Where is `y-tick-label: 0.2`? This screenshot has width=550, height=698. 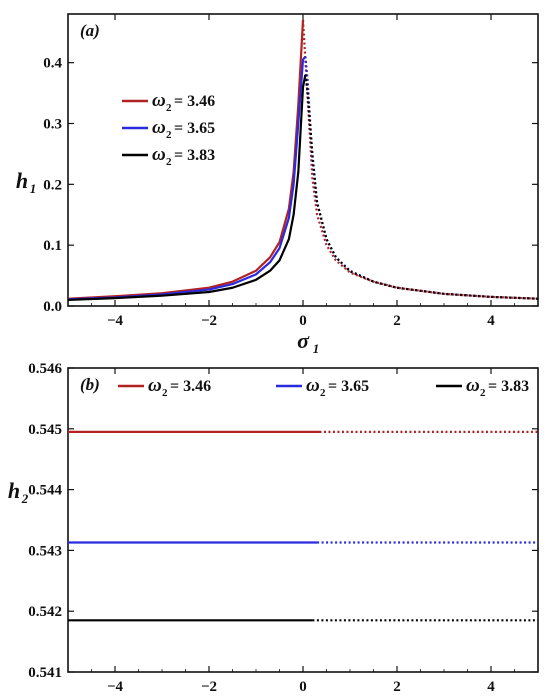
y-tick-label: 0.2 is located at coordinates (52, 185).